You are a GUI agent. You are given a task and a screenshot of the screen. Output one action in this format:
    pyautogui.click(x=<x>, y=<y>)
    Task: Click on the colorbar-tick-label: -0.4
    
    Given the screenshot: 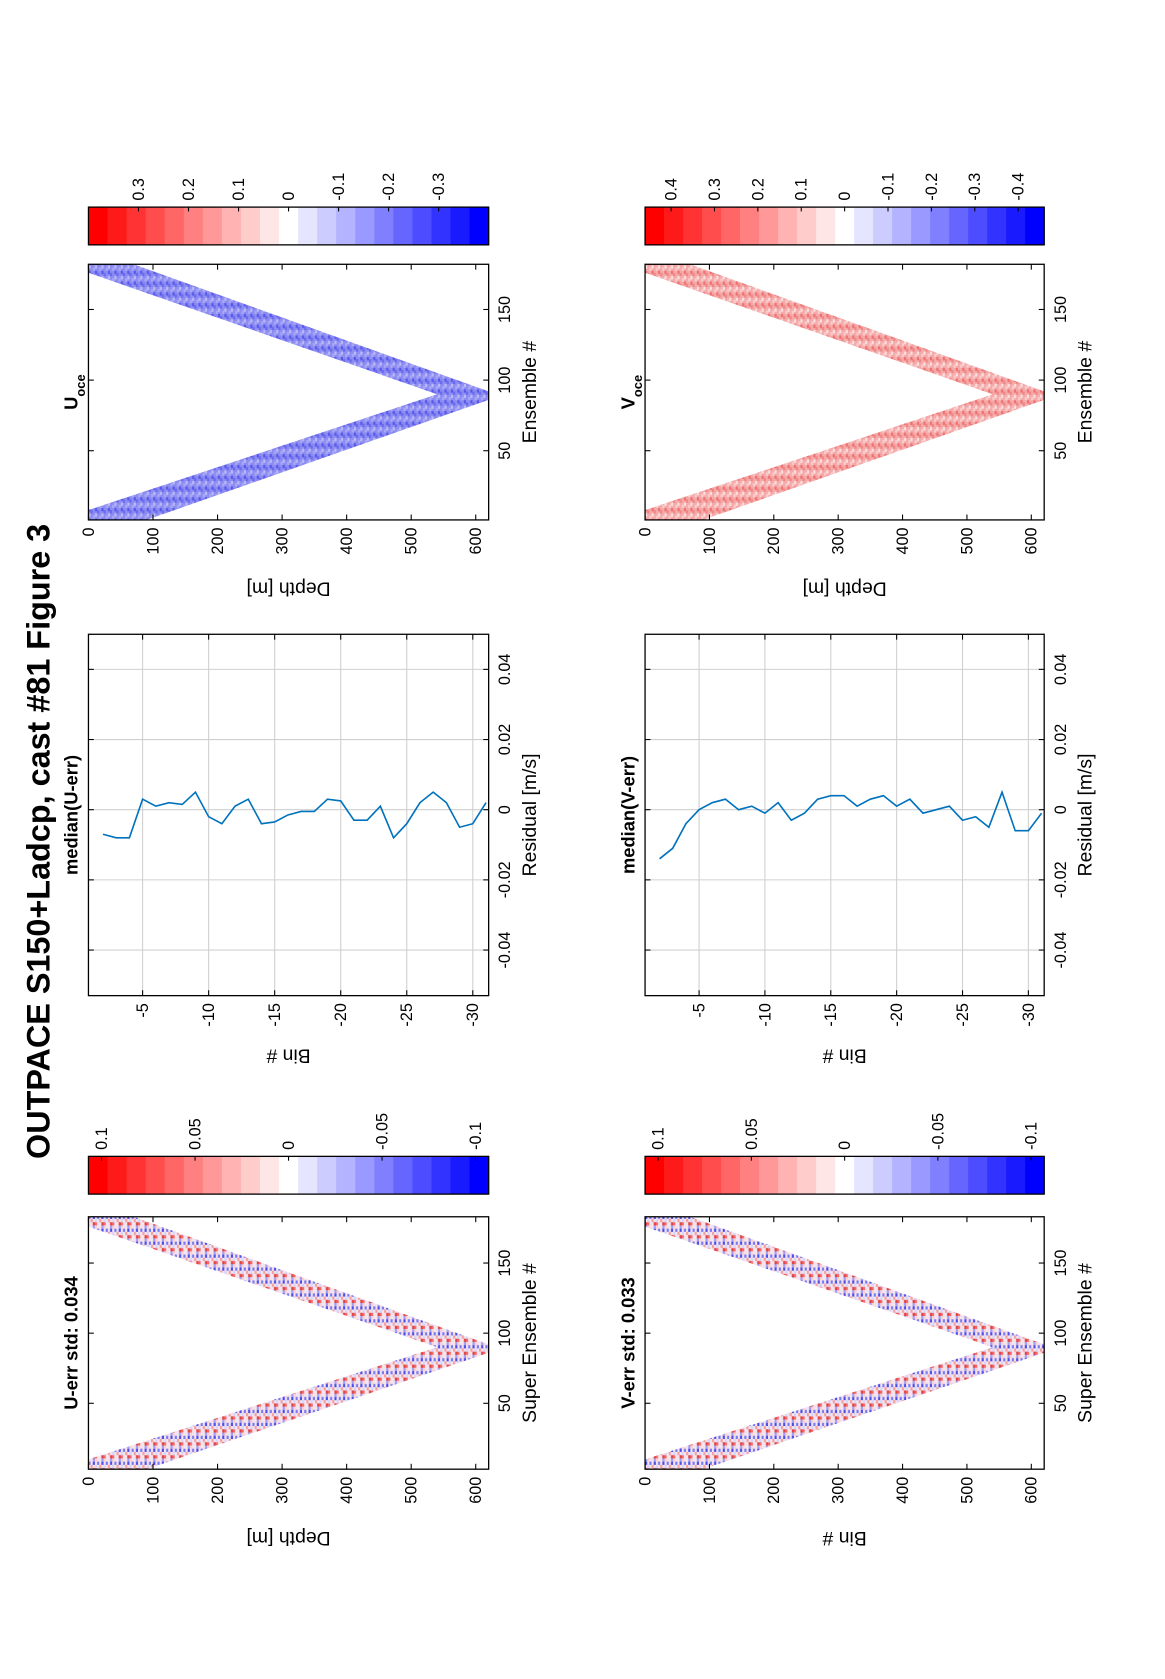 What is the action you would take?
    pyautogui.click(x=1019, y=187)
    